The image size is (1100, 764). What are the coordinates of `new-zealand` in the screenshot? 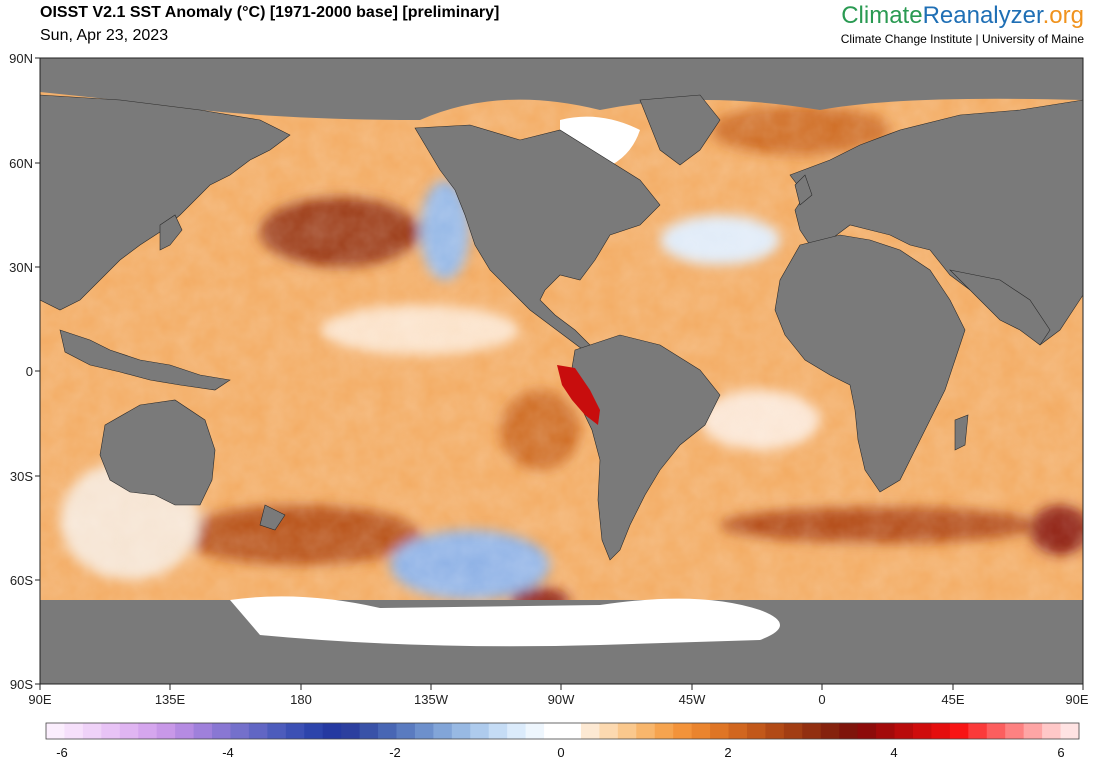 It's located at (272, 517).